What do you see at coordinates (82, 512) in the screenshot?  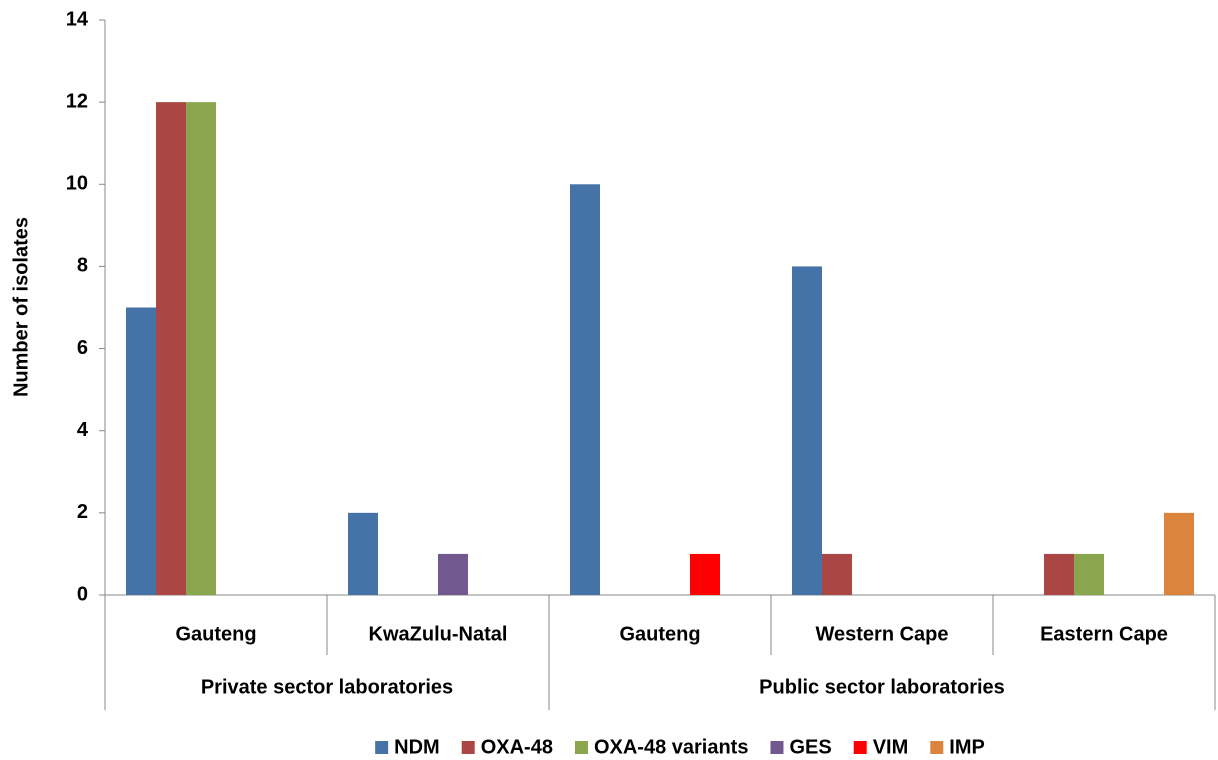 I see `y-tick-label: 2` at bounding box center [82, 512].